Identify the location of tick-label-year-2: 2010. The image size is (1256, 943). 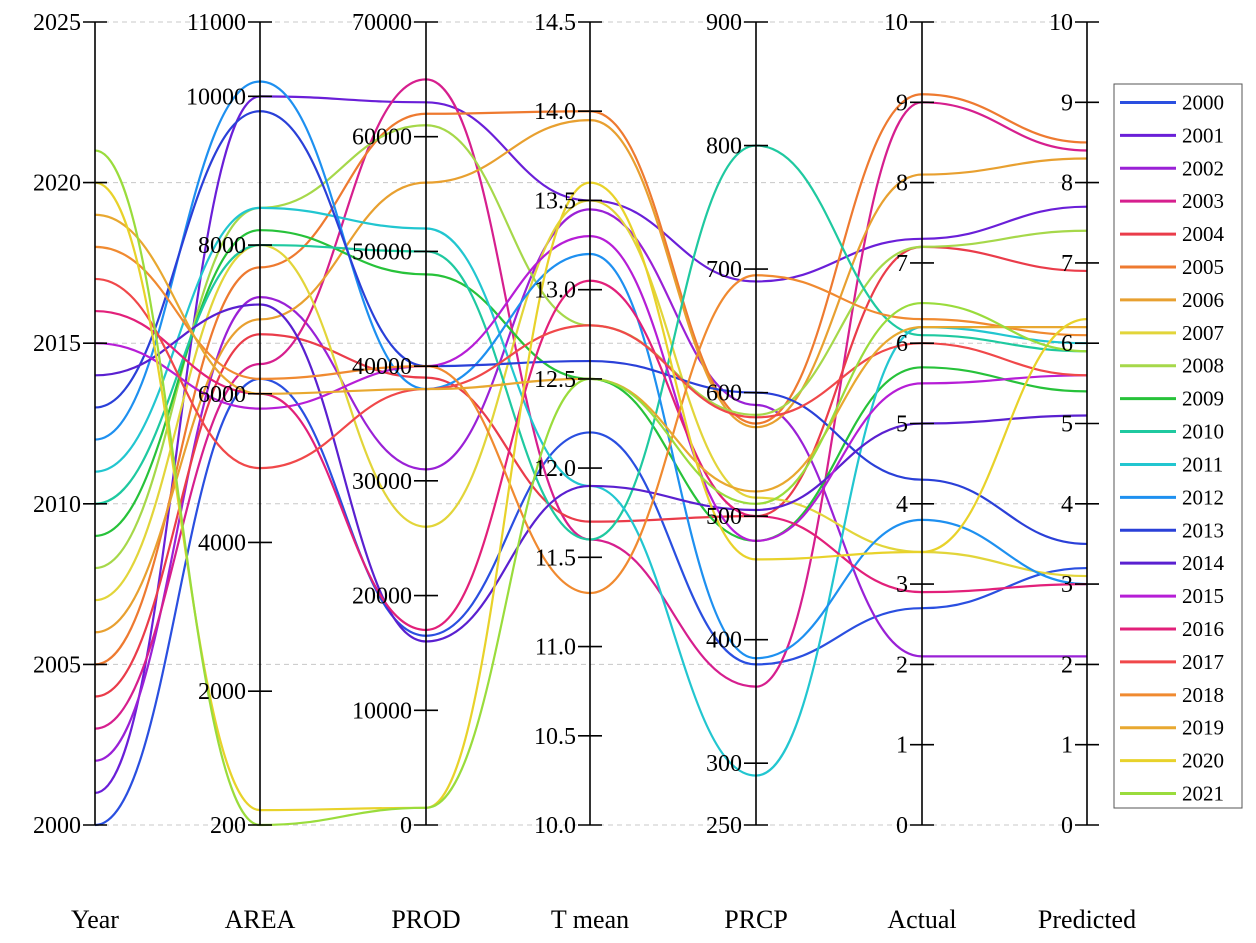
(57, 505).